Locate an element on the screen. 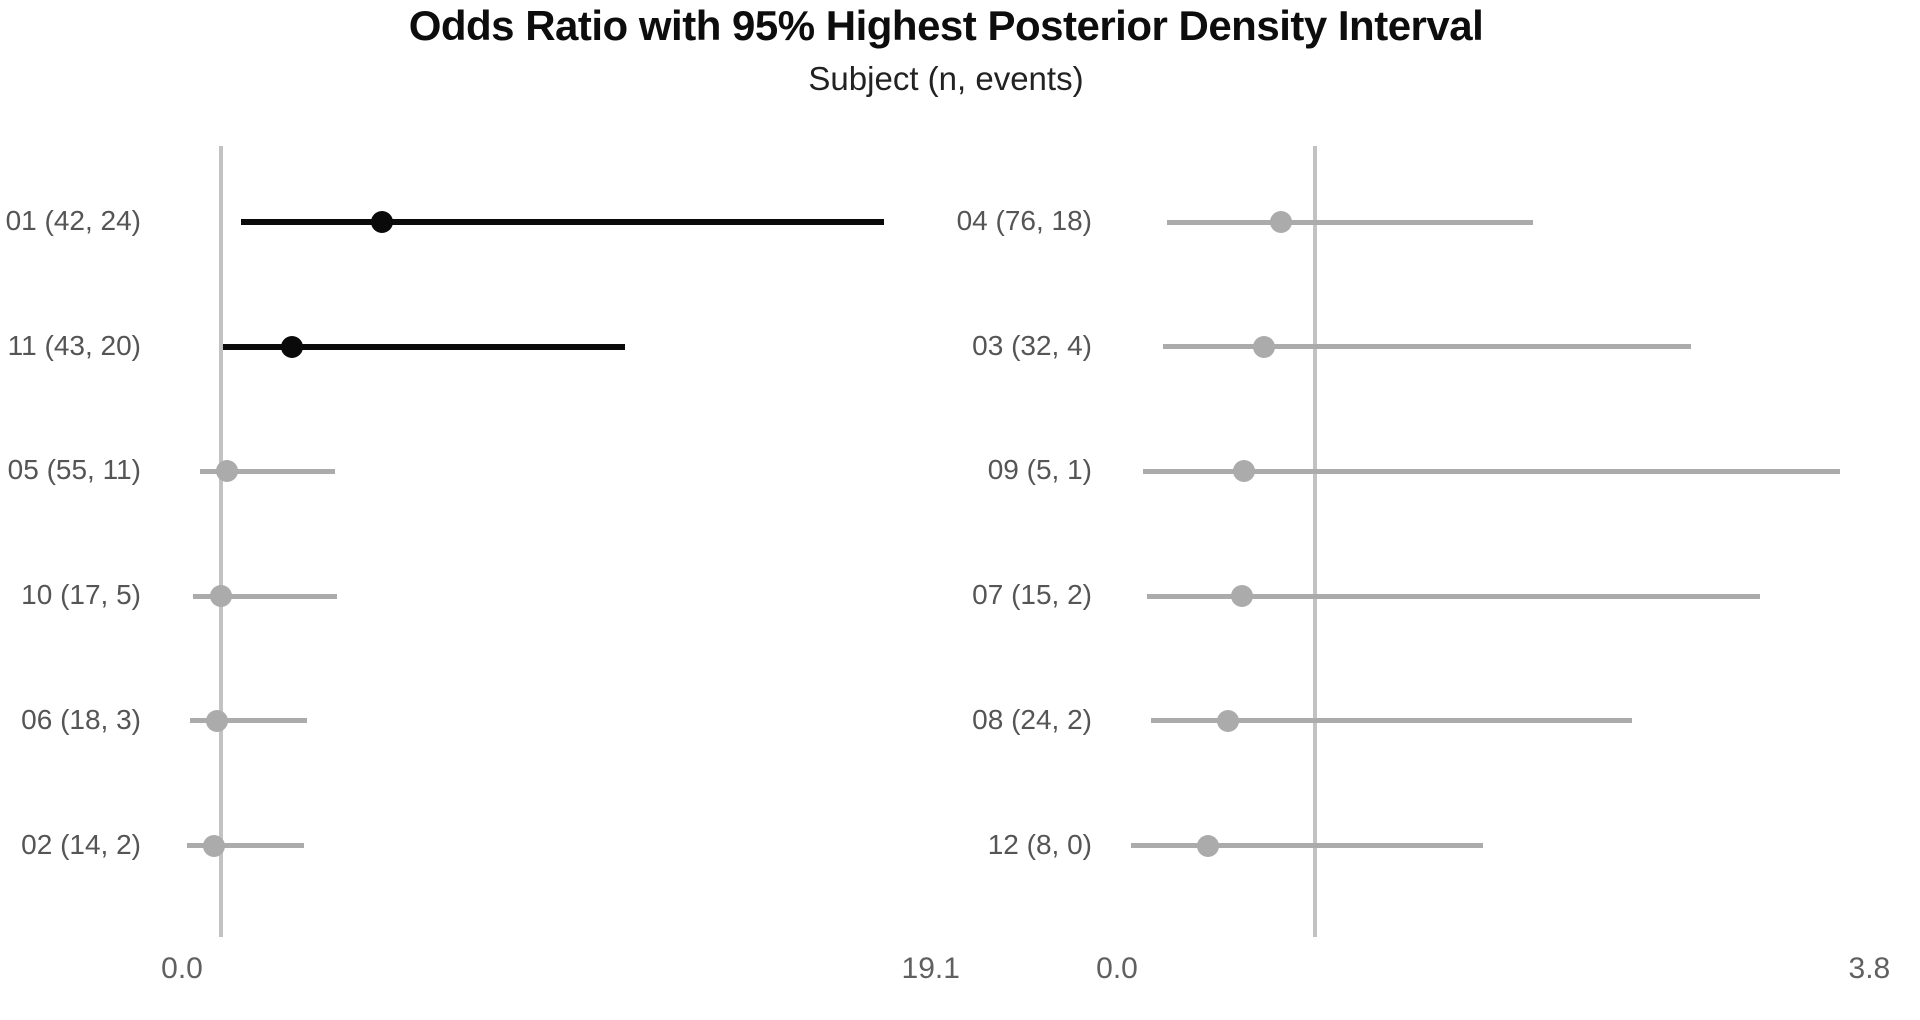  row-label: 12 (8, 0) is located at coordinates (1039, 844).